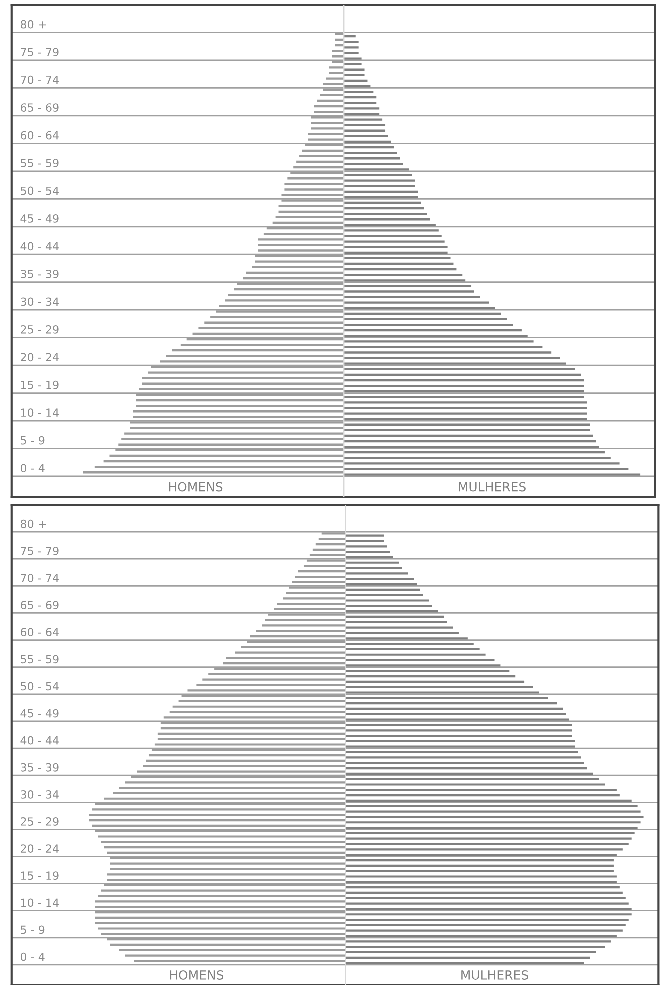  Describe the element at coordinates (33, 524) in the screenshot. I see `y-tick-label: 80 +` at that location.